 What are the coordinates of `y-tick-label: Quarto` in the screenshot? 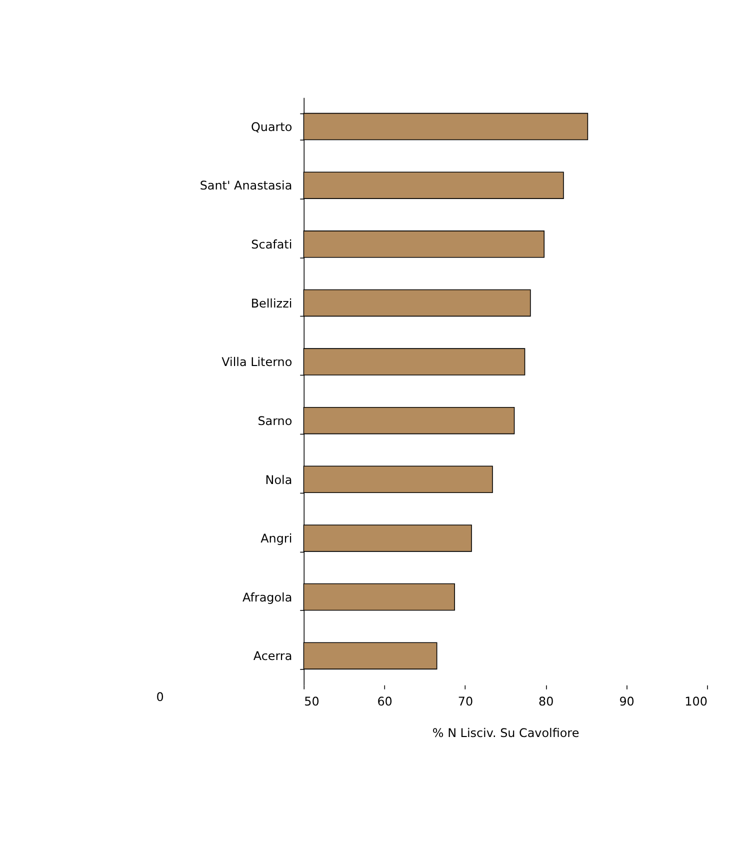 It's located at (271, 127).